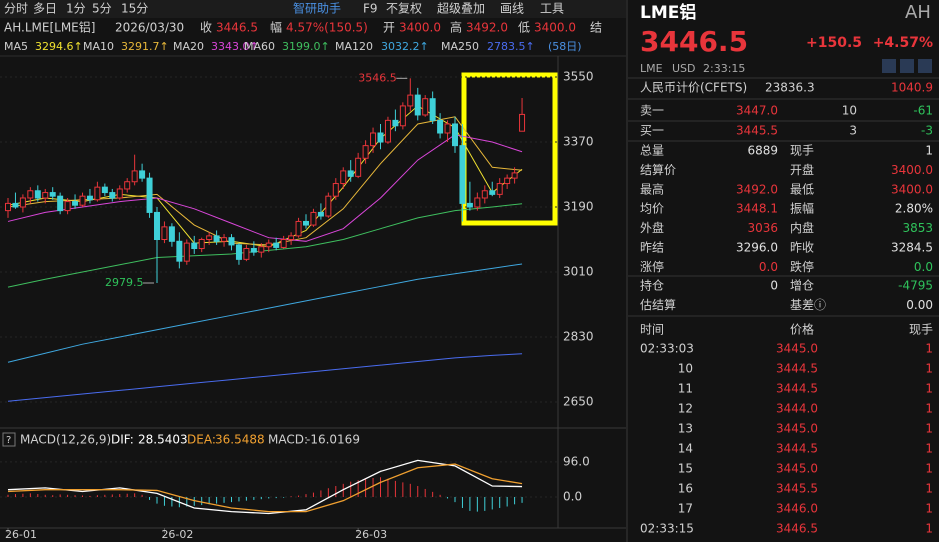 Image resolution: width=939 pixels, height=542 pixels. I want to click on tool: 不复权, so click(404, 9).